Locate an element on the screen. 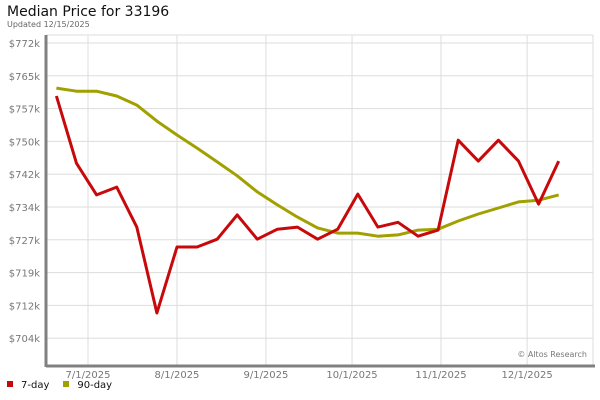 The height and width of the screenshot is (400, 600). y-tick-label: $742k is located at coordinates (24, 175).